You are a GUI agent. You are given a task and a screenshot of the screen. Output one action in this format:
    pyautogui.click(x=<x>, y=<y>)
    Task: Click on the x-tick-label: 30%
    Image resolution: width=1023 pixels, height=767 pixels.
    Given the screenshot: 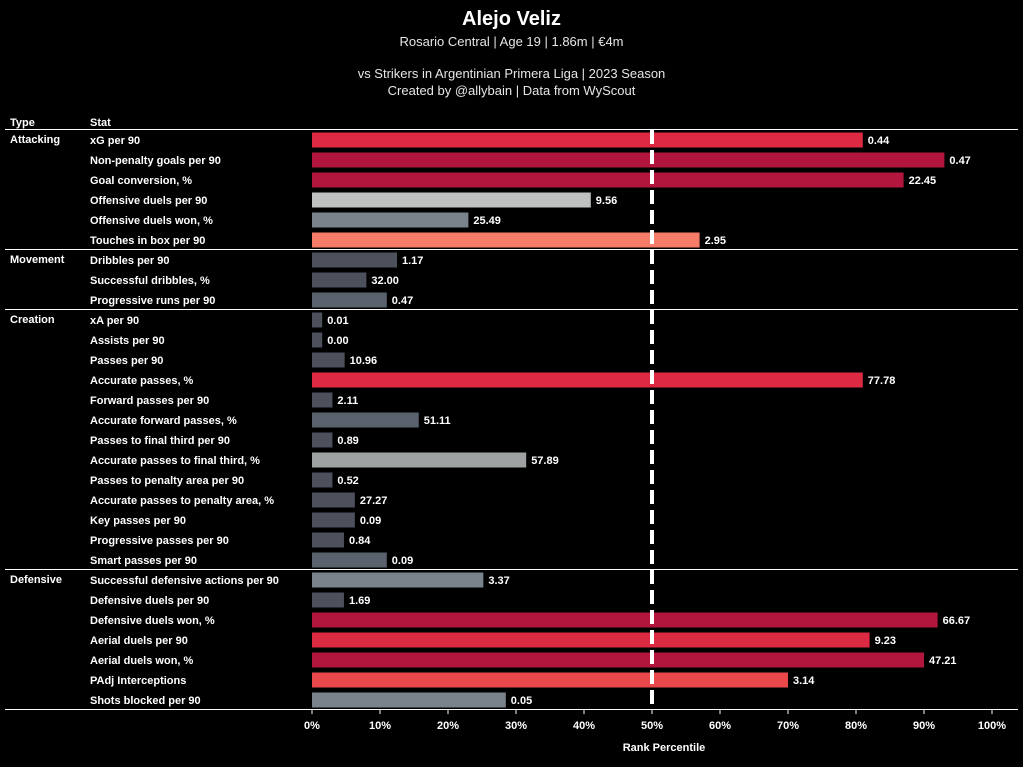 What is the action you would take?
    pyautogui.click(x=516, y=726)
    